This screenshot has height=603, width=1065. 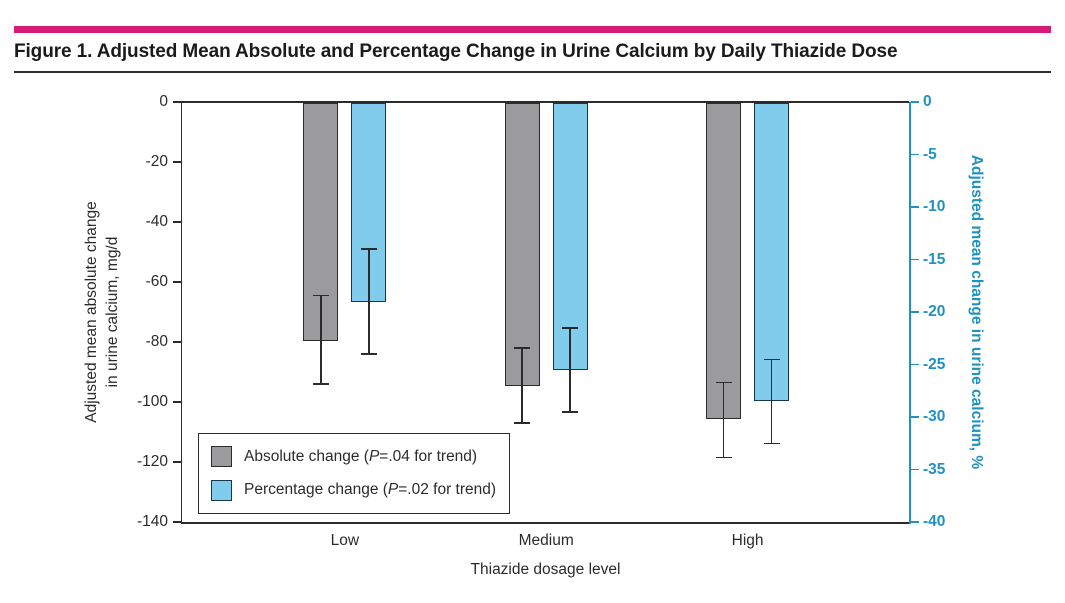 I want to click on percentage-change-bar-high, so click(x=772, y=252).